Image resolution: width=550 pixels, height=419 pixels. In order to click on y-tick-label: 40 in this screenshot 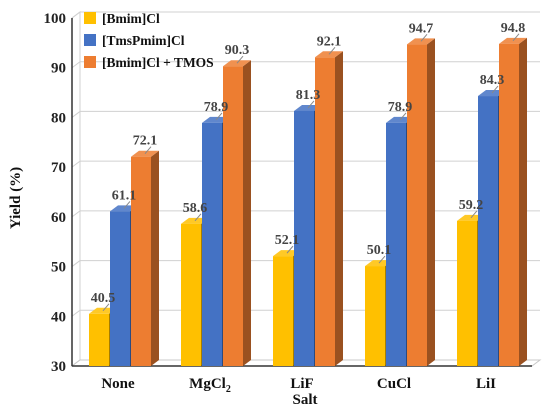, I will do `click(58, 317)`.